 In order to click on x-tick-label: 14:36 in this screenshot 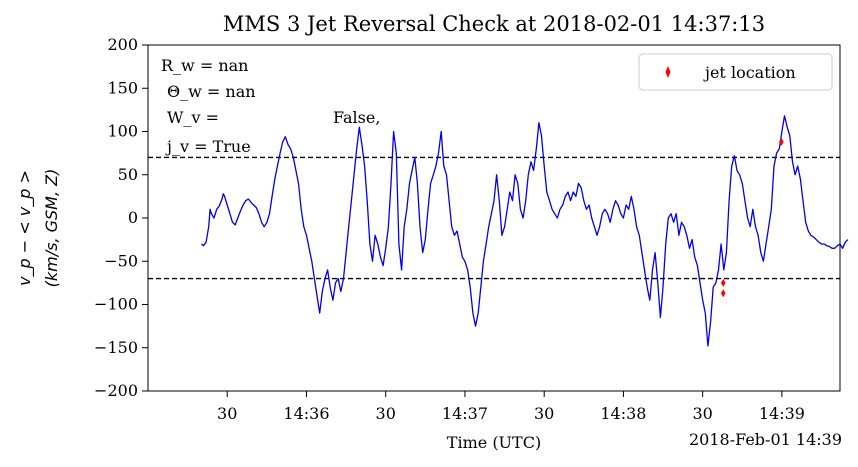, I will do `click(306, 413)`.